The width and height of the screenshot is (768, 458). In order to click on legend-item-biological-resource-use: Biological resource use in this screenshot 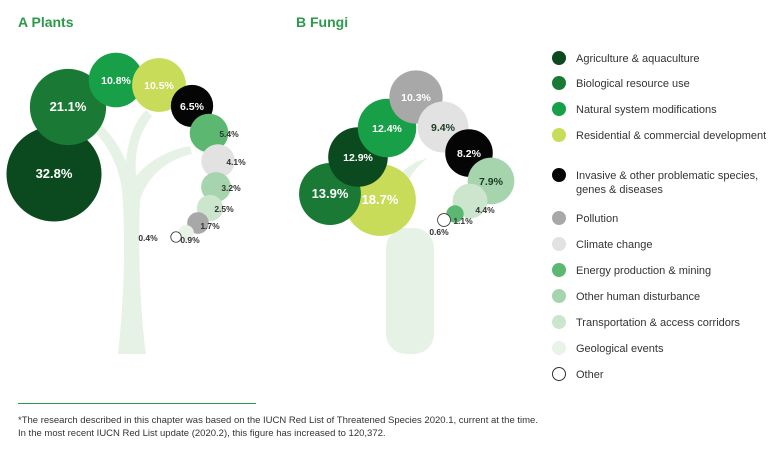, I will do `click(660, 83)`.